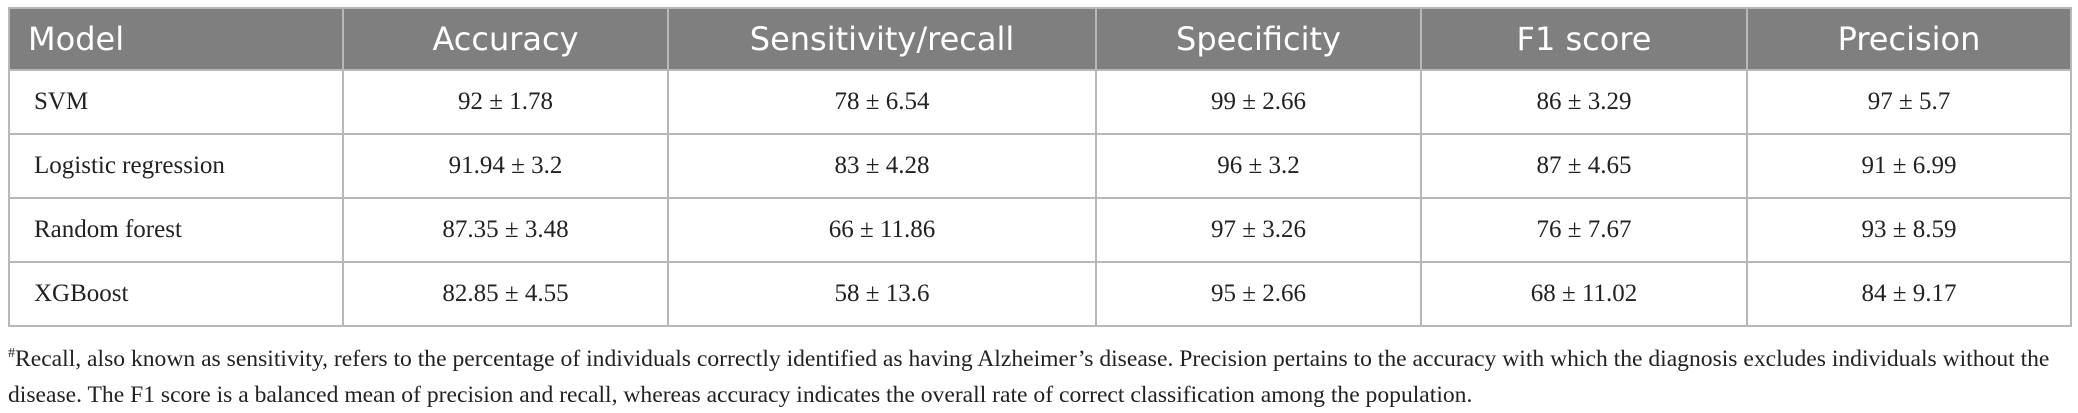  I want to click on header-cell: Sensitivity/recall, so click(882, 39).